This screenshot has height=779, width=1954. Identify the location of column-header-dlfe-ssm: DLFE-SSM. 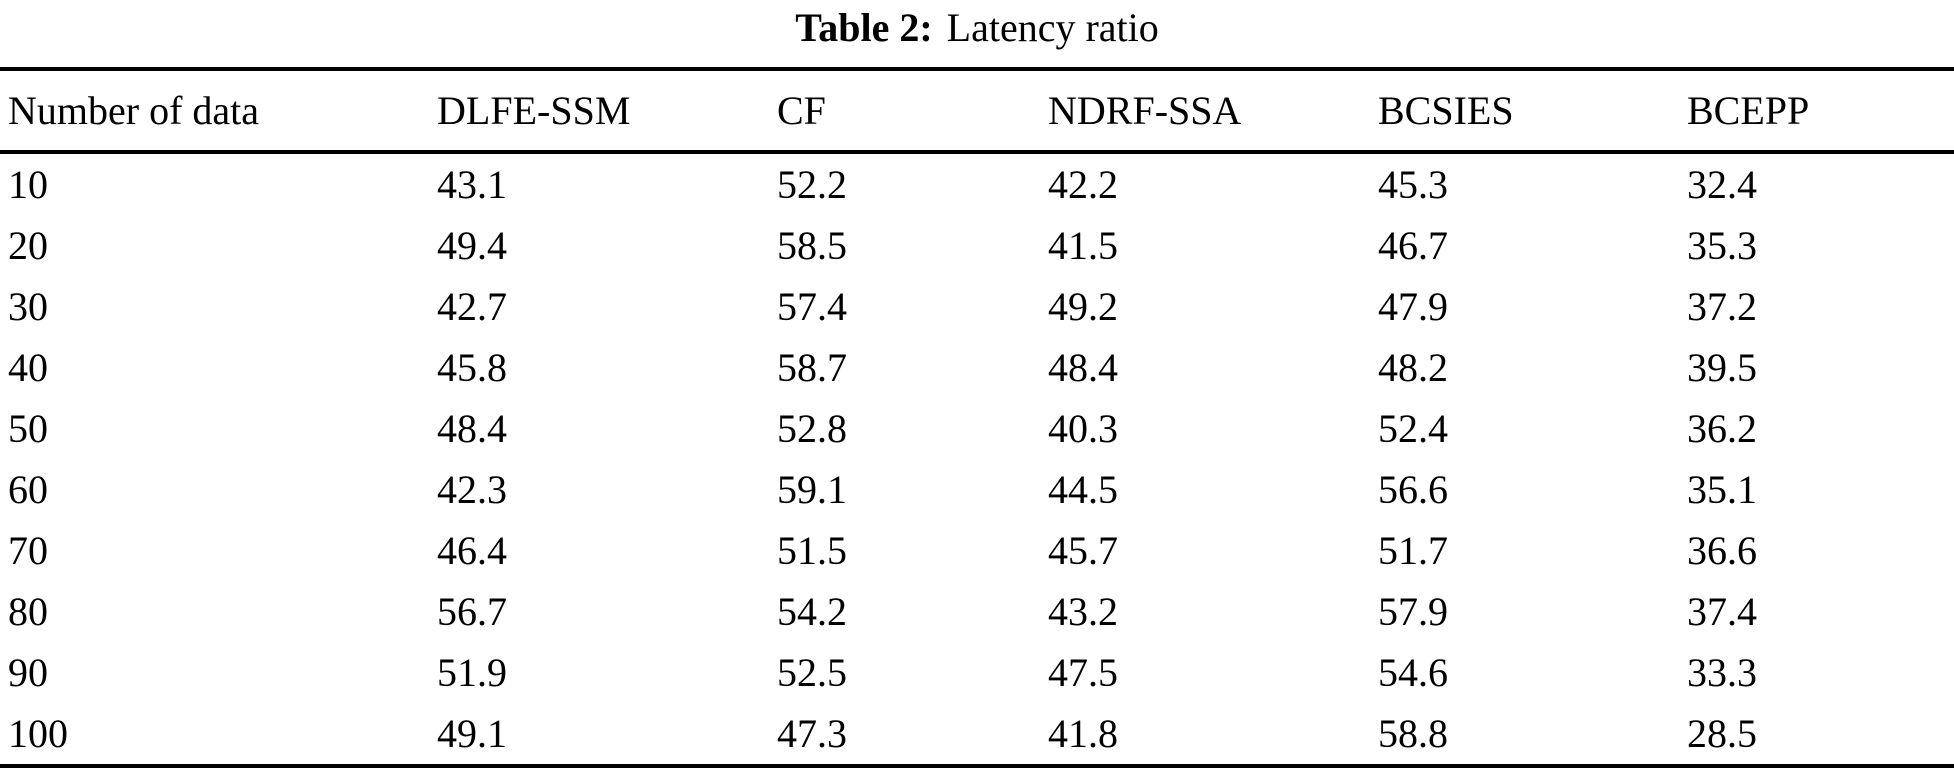
(607, 111).